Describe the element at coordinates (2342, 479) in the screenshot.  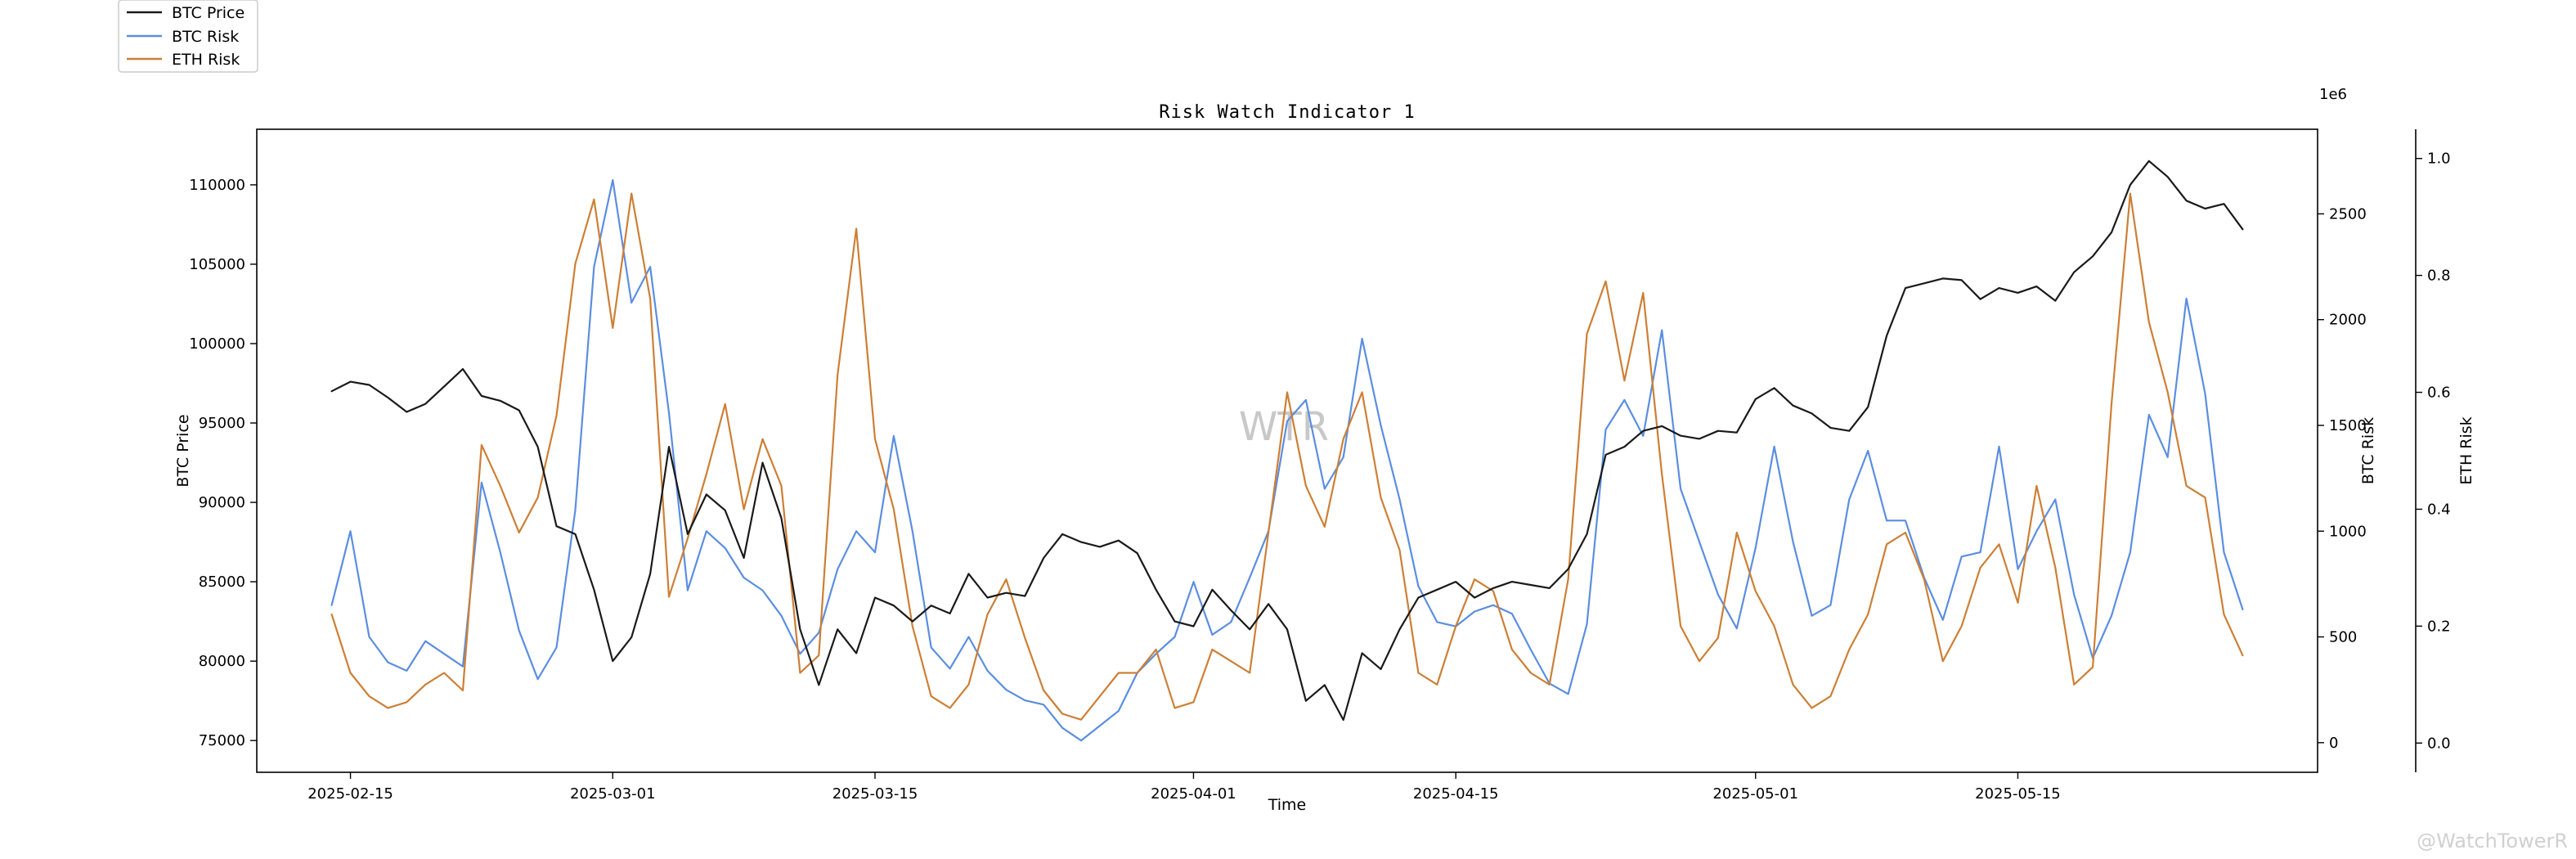
I see `btc-risk-axis-ticks: 0 500 1000 1500 2000 2500` at that location.